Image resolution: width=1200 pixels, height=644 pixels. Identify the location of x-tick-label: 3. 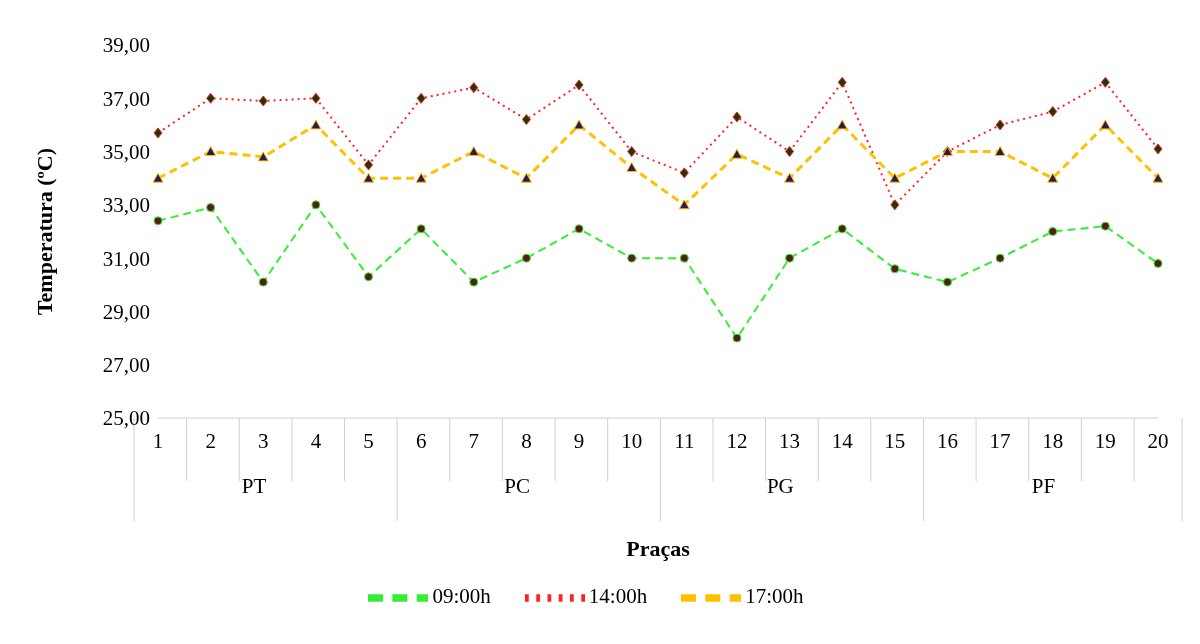
(263, 441).